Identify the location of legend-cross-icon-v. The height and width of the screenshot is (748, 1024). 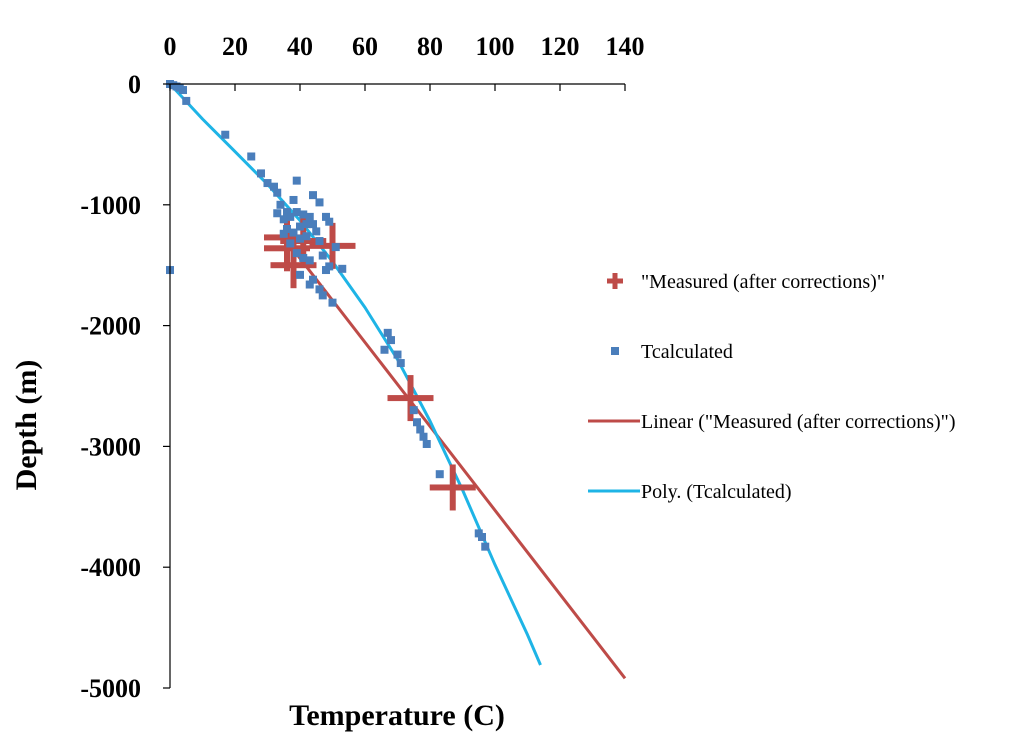
(615, 281).